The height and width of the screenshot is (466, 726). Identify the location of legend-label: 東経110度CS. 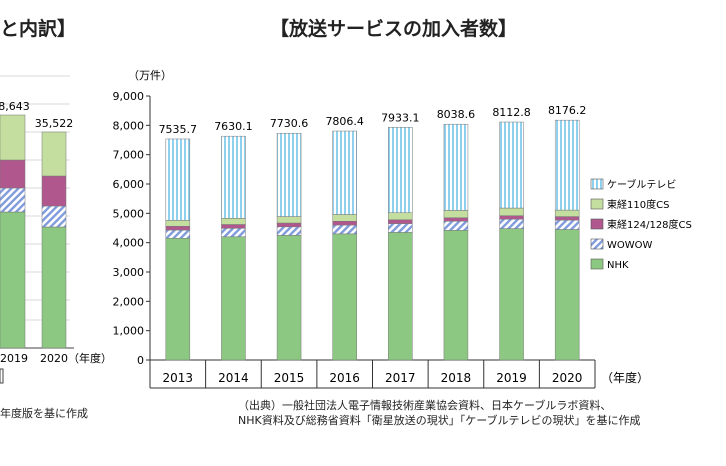
(638, 204).